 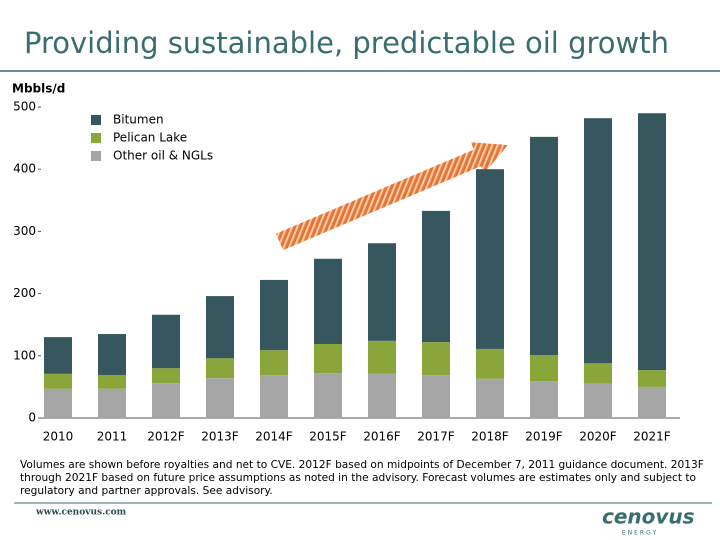 I want to click on x-tick-label: 2014F, so click(x=274, y=437).